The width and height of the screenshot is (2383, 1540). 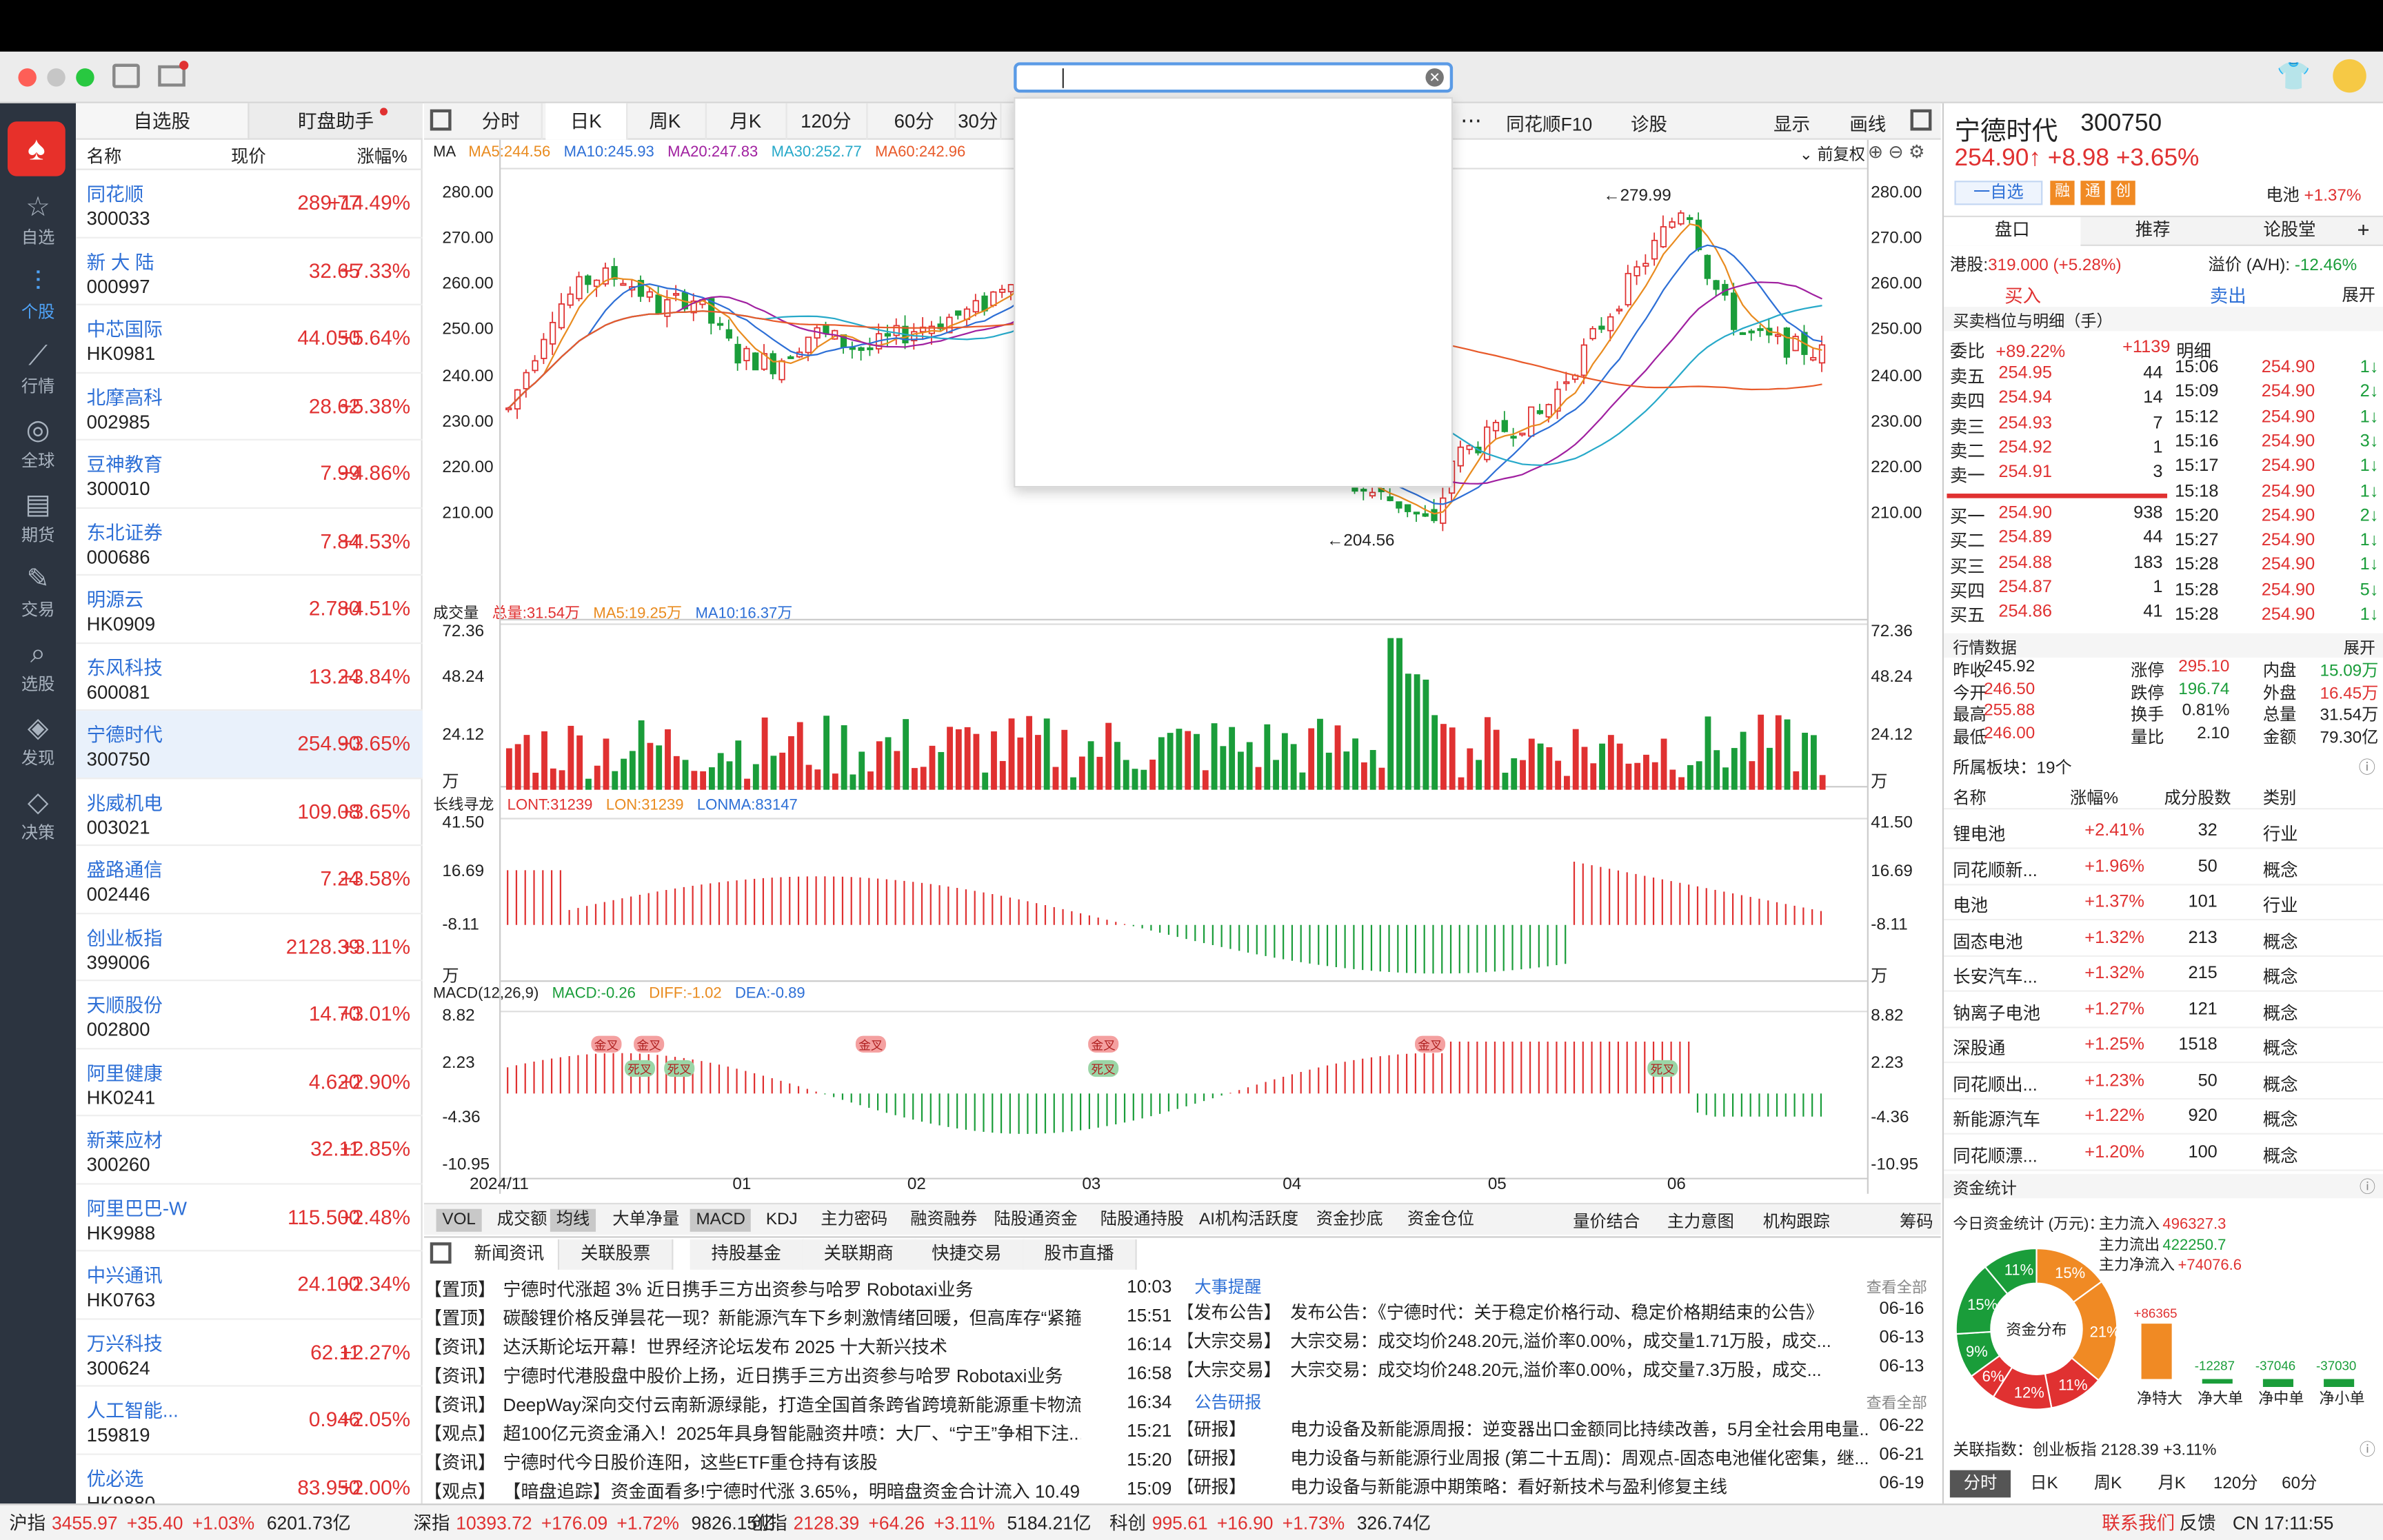 I want to click on chart-tab-1: 日K, so click(x=2044, y=1484).